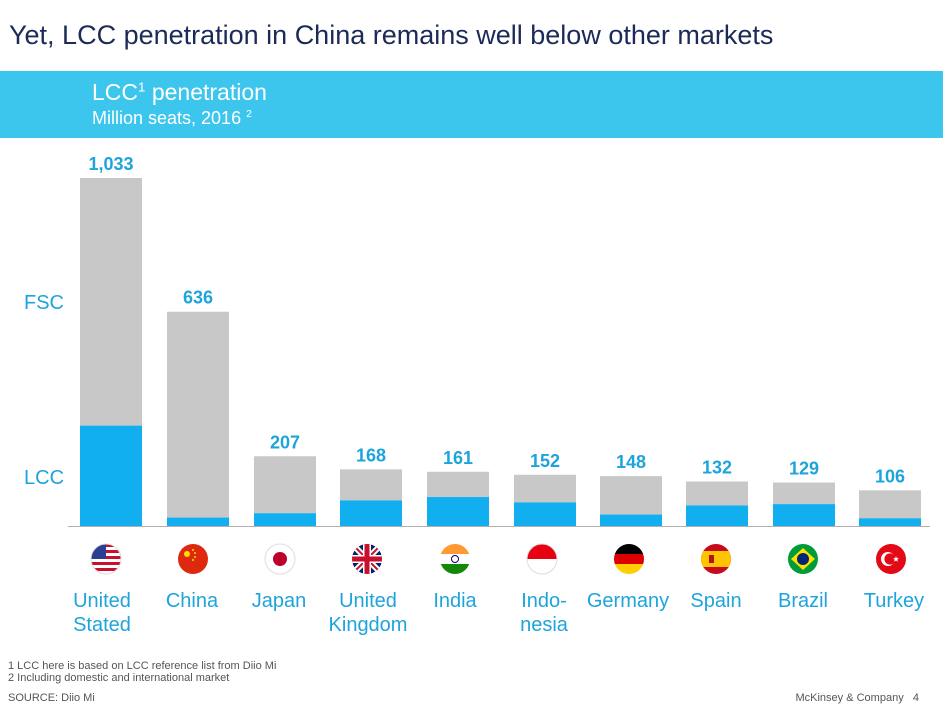 The image size is (943, 710). Describe the element at coordinates (629, 559) in the screenshot. I see `germany-flag-icon` at that location.